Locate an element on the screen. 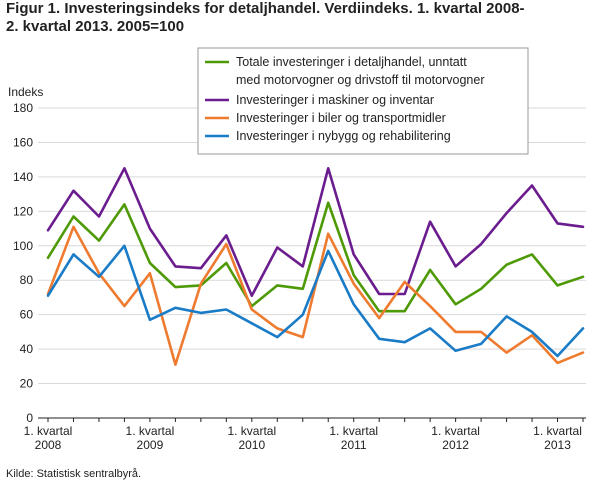  y-axis-ticks: 0 20 40 60 80 100 120 140 160 180 is located at coordinates (23, 263).